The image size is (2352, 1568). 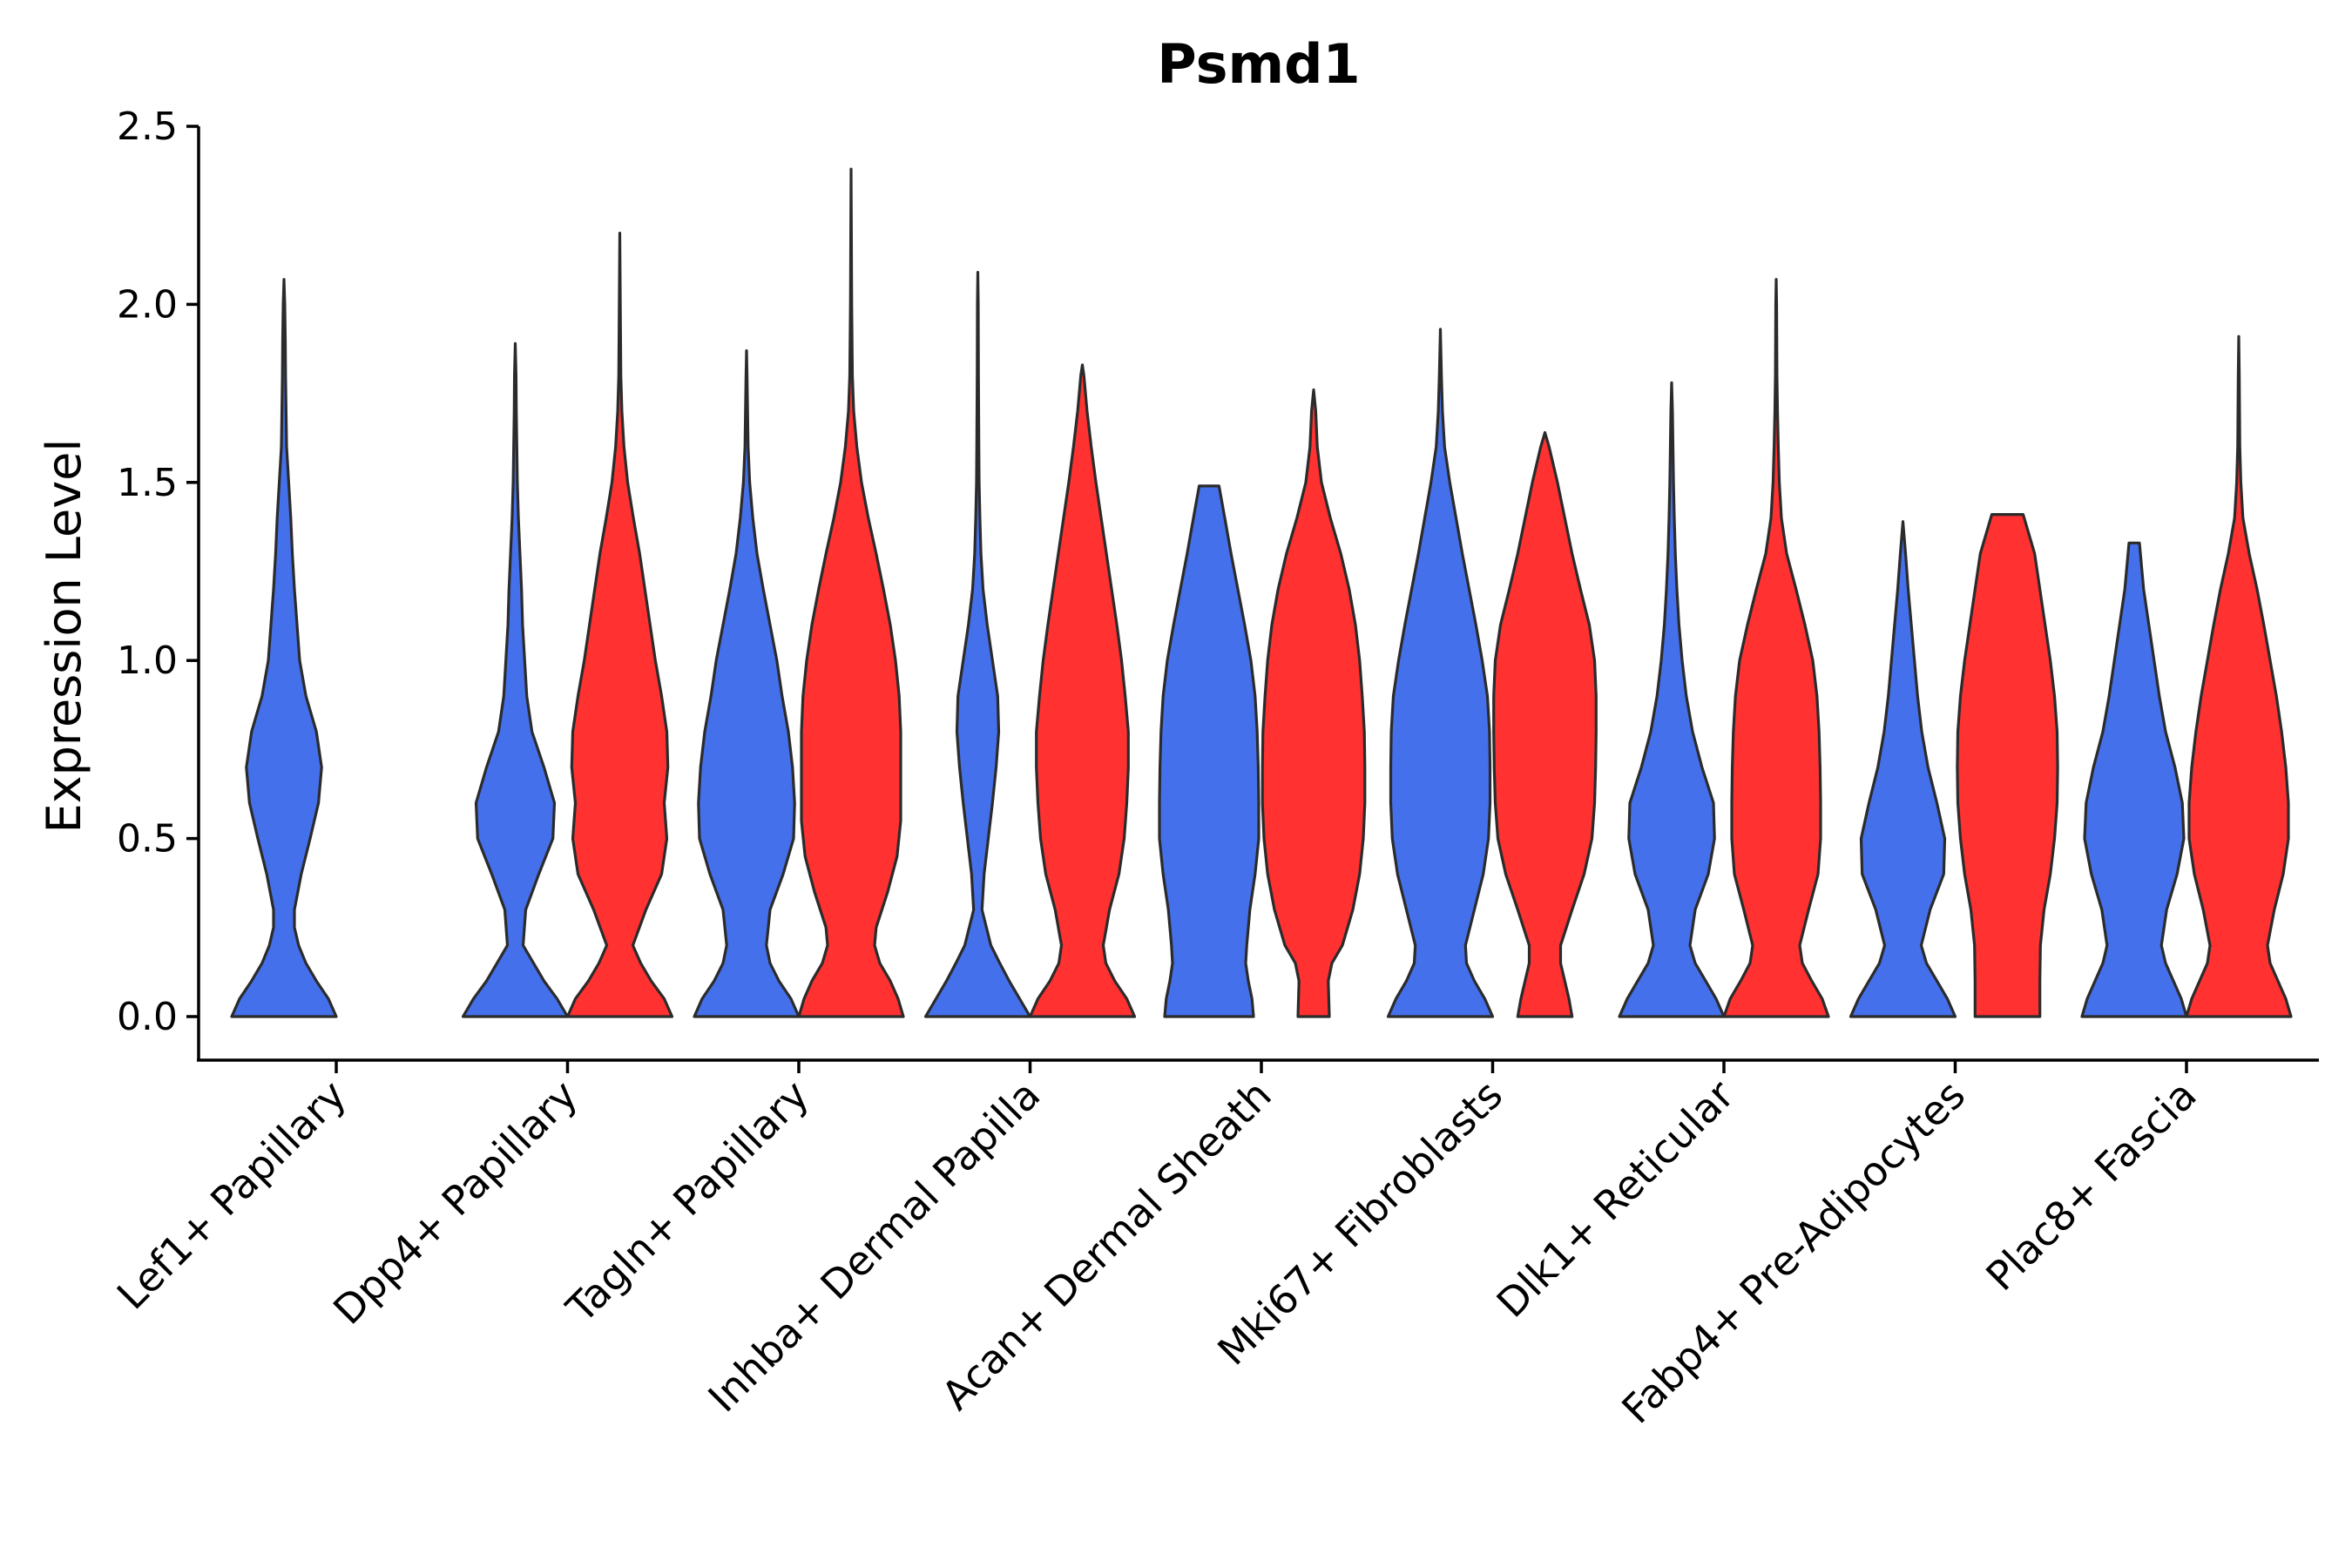 I want to click on violin-1-group2, so click(x=619, y=625).